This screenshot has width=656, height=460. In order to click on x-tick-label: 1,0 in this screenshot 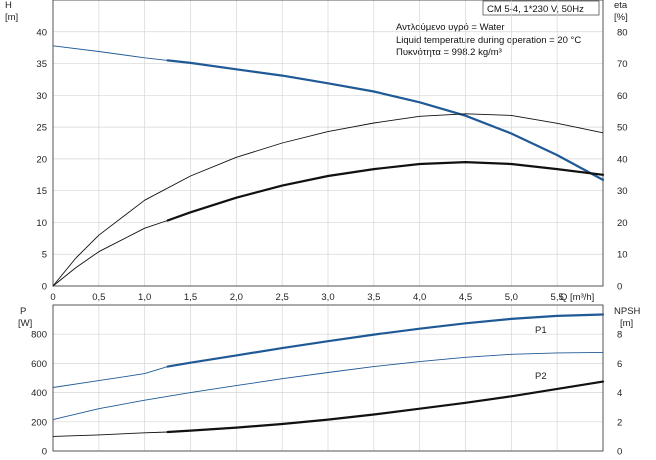, I will do `click(144, 297)`.